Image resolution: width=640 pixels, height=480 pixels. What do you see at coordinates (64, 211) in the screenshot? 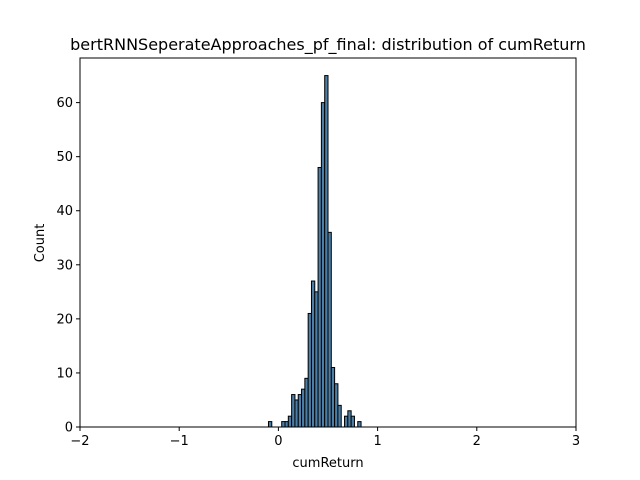
I see `y-tick-label: 40` at bounding box center [64, 211].